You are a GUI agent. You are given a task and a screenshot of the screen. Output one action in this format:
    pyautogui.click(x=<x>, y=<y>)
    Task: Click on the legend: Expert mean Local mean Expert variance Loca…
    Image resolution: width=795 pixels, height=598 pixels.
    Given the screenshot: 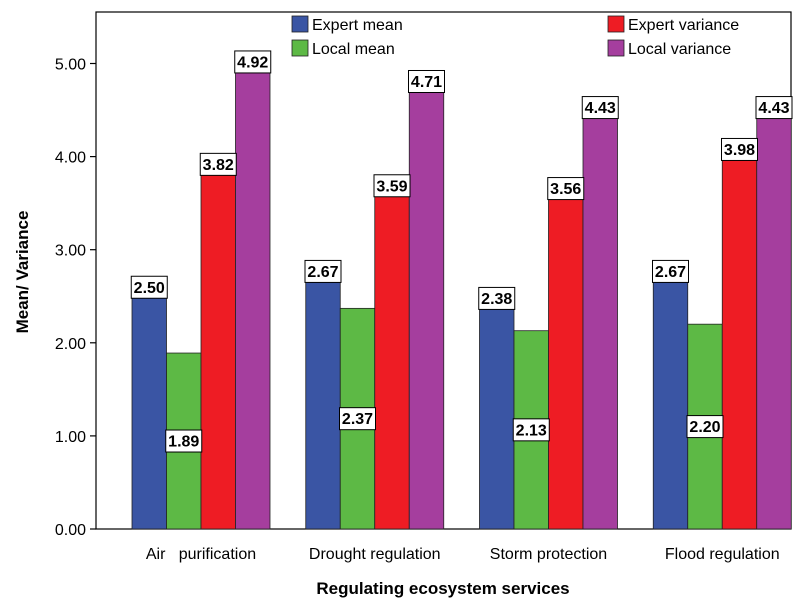 What is the action you would take?
    pyautogui.click(x=515, y=36)
    